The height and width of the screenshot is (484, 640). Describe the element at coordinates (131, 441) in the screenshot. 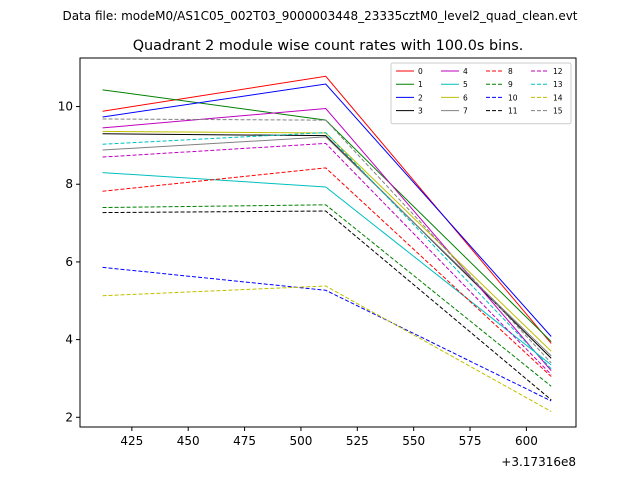

I see `x-tick-label: 425` at that location.